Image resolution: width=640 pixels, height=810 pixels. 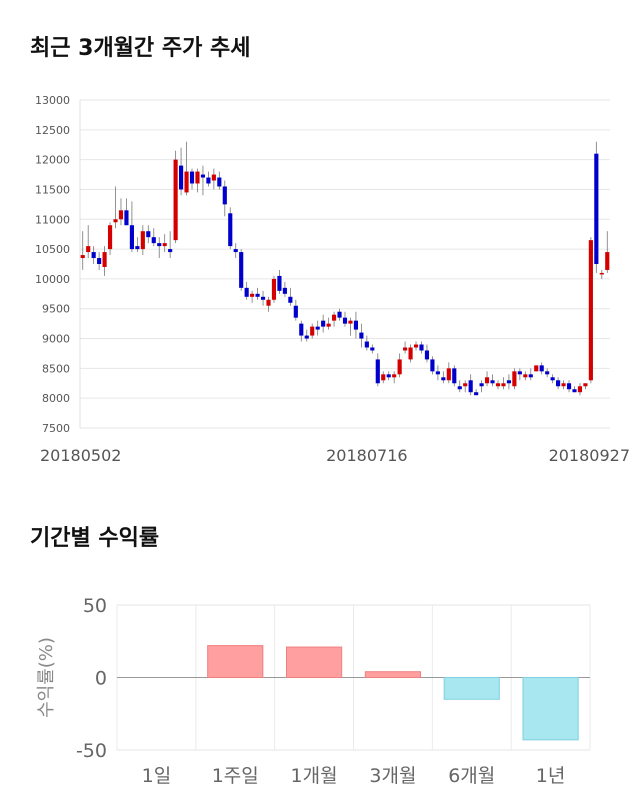 I want to click on price-tick-label: 12000, so click(x=52, y=160).